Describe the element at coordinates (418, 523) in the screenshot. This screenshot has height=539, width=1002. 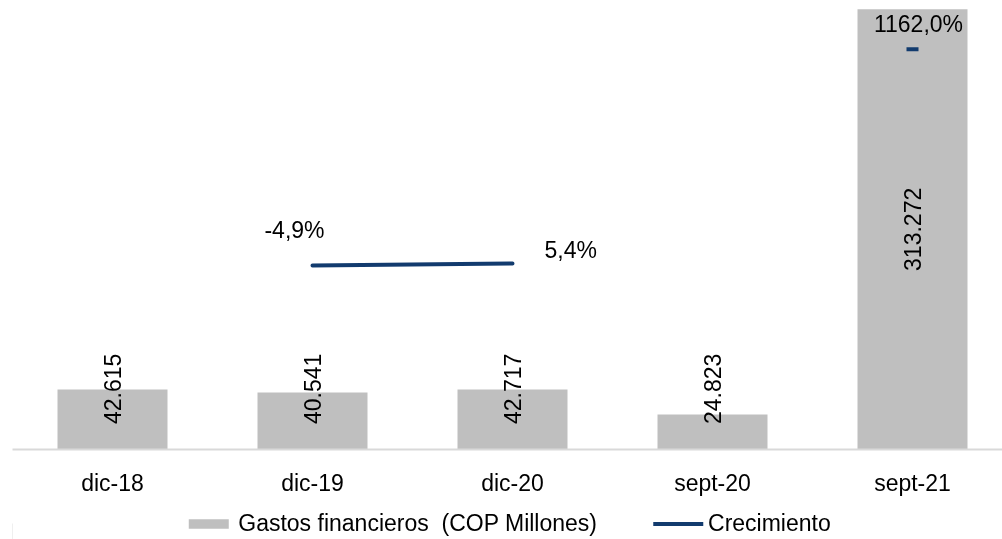
I see `legend-label: Gastos financieros (COP Millones)` at that location.